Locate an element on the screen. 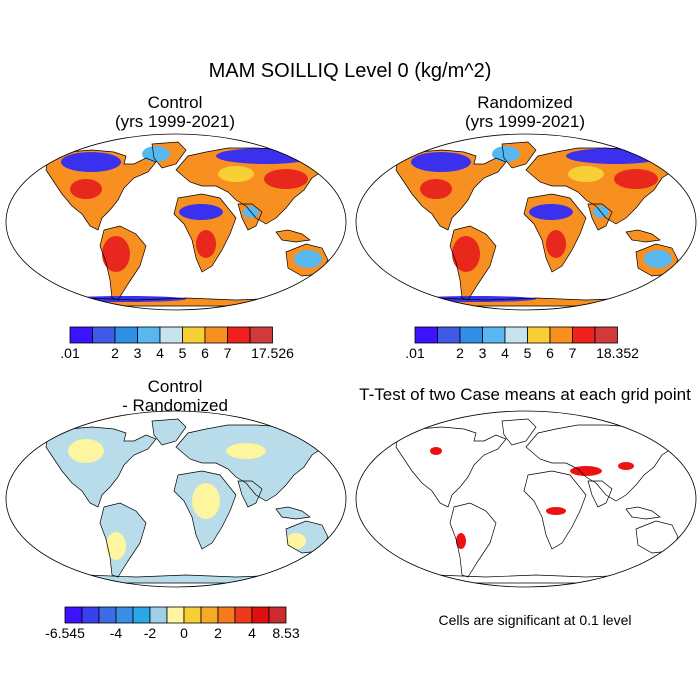 This screenshot has height=700, width=700. randomized-title: Randomized (yrs 1999-2021) is located at coordinates (525, 112).